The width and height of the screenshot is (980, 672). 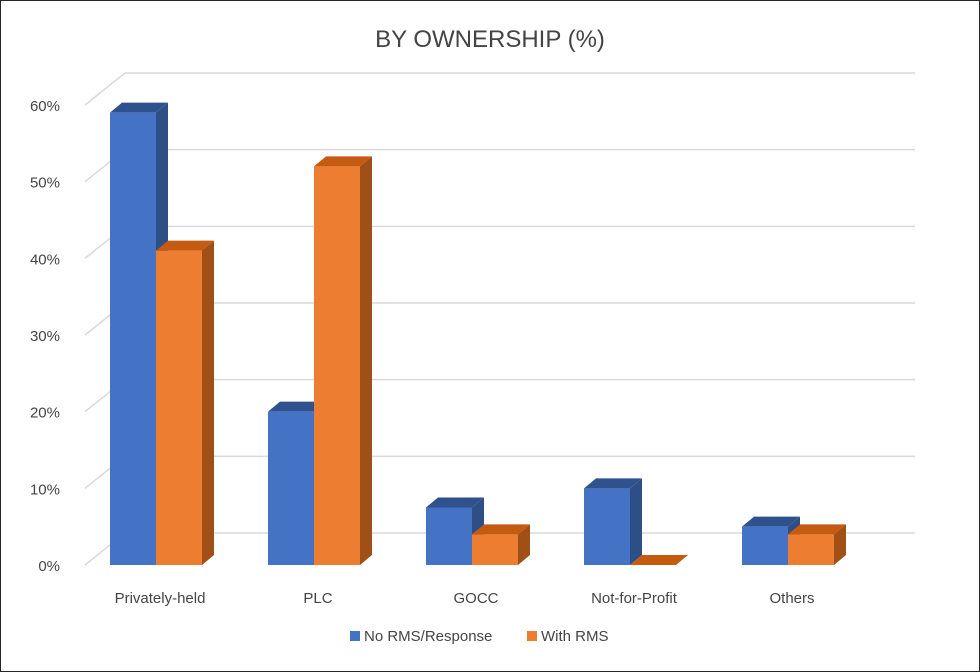 I want to click on y-tick-label: 0%, so click(x=49, y=566).